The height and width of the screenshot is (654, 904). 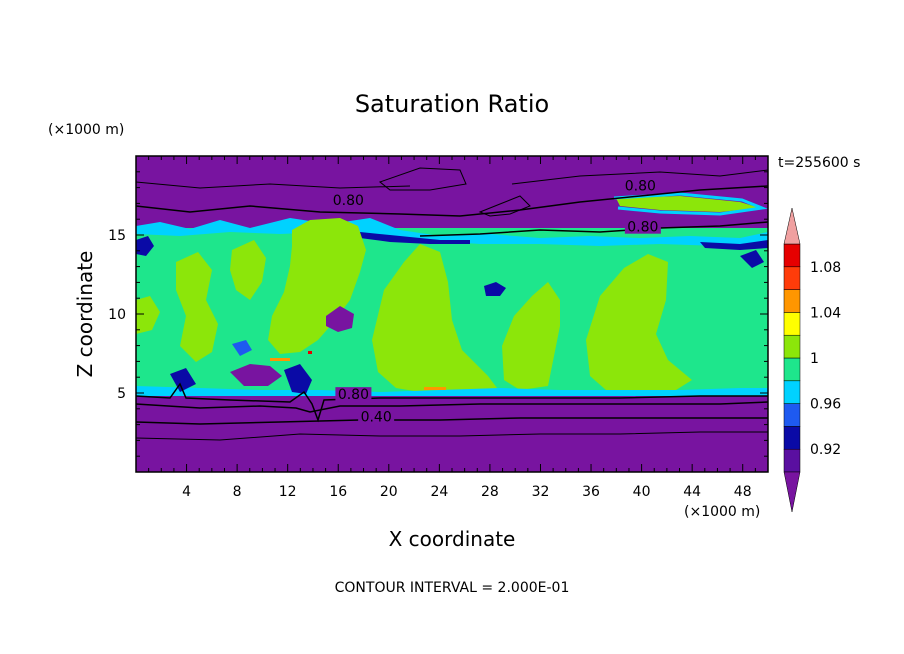 I want to click on y-axis-unit-label: (×1000 m), so click(x=86, y=130).